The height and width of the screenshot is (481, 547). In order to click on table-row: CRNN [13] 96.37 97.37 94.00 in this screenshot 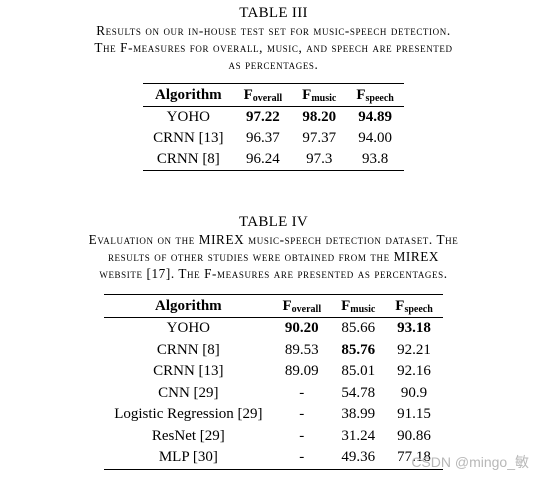, I will do `click(273, 138)`.